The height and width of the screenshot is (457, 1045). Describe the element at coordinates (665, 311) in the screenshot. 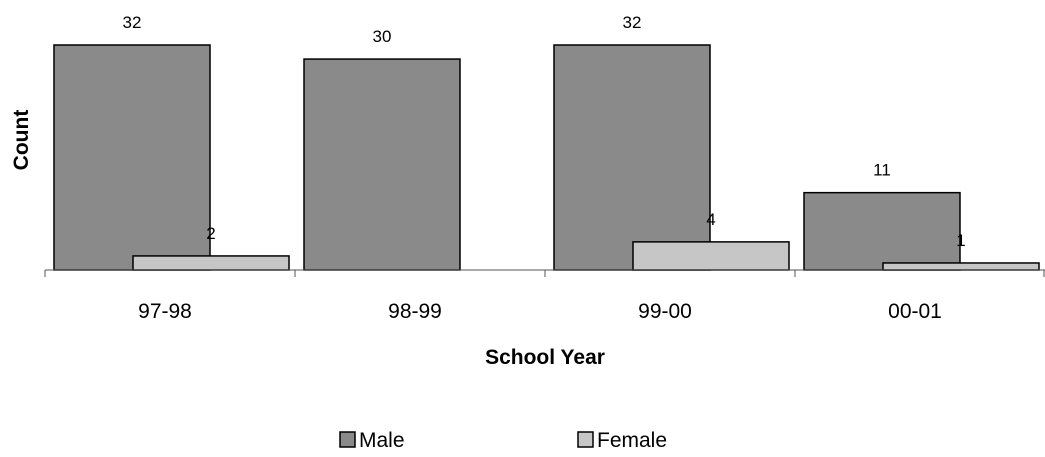

I see `x-tick-label-99-00: 99-00` at that location.